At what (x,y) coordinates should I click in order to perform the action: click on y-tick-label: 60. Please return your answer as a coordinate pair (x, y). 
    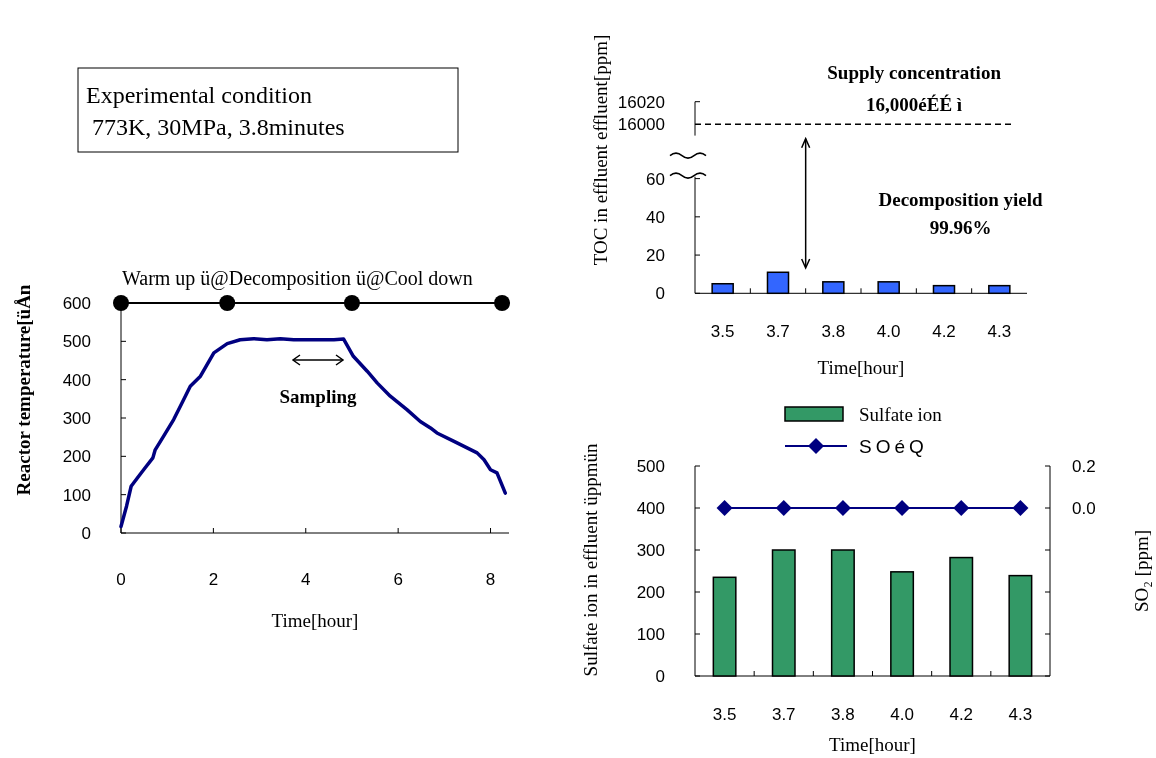
    Looking at the image, I should click on (655, 179).